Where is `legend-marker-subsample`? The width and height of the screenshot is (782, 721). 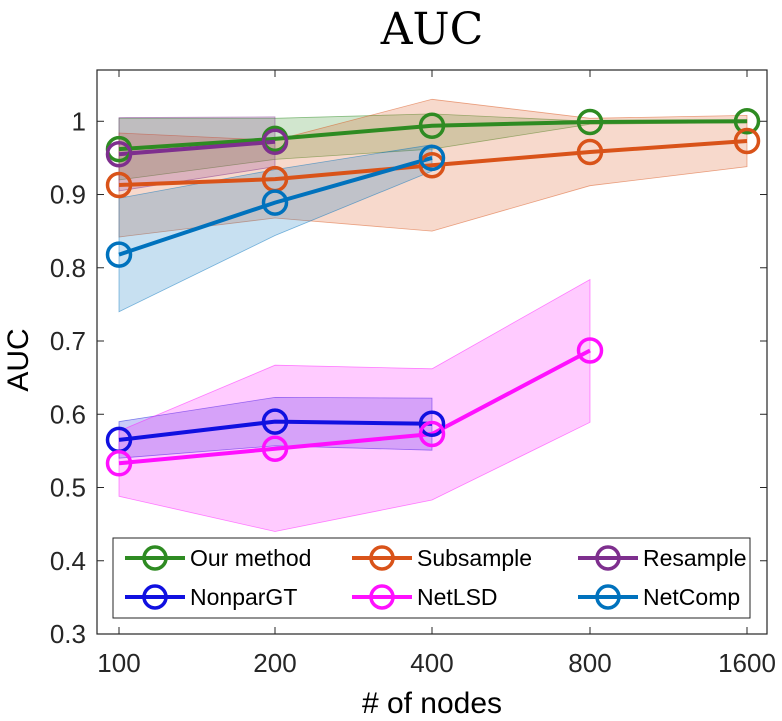 legend-marker-subsample is located at coordinates (382, 558).